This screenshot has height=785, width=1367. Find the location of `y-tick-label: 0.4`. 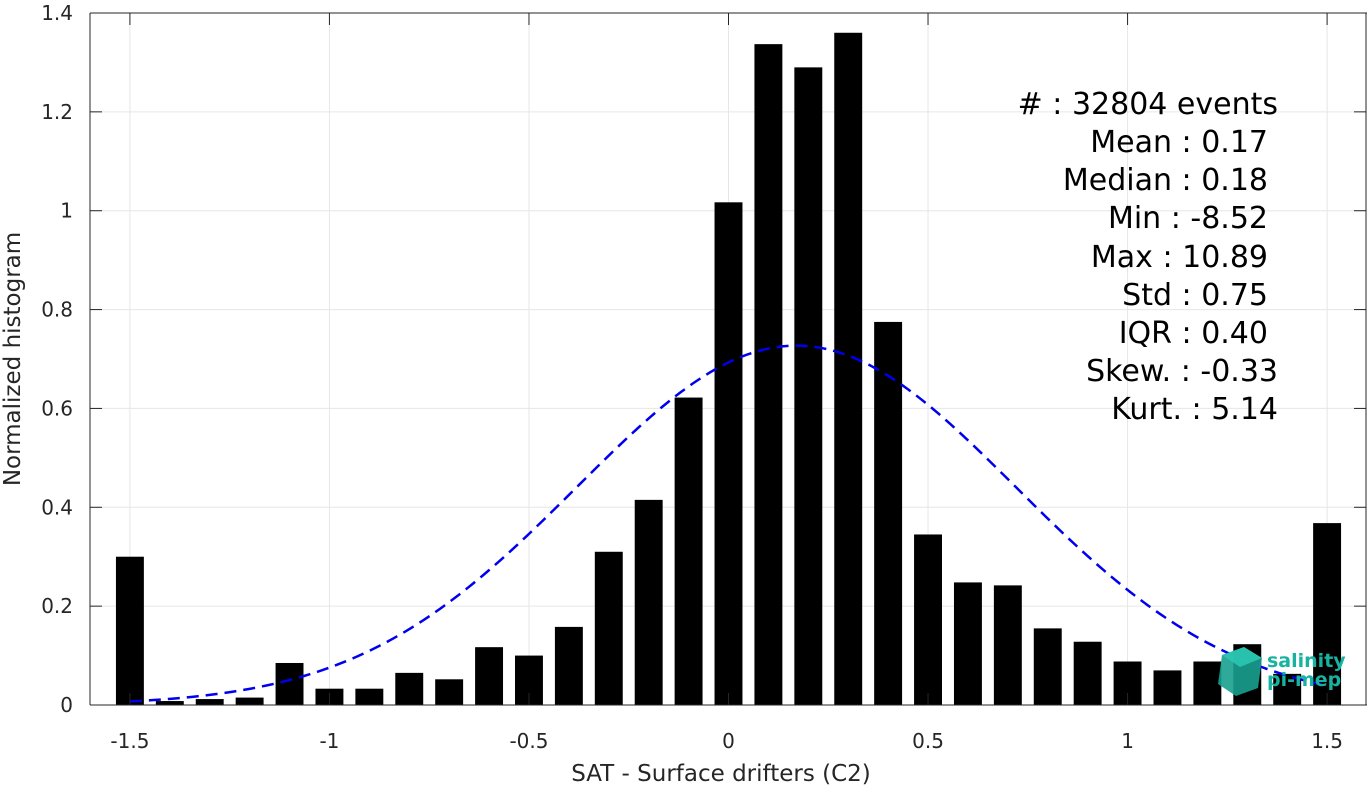

y-tick-label: 0.4 is located at coordinates (57, 507).